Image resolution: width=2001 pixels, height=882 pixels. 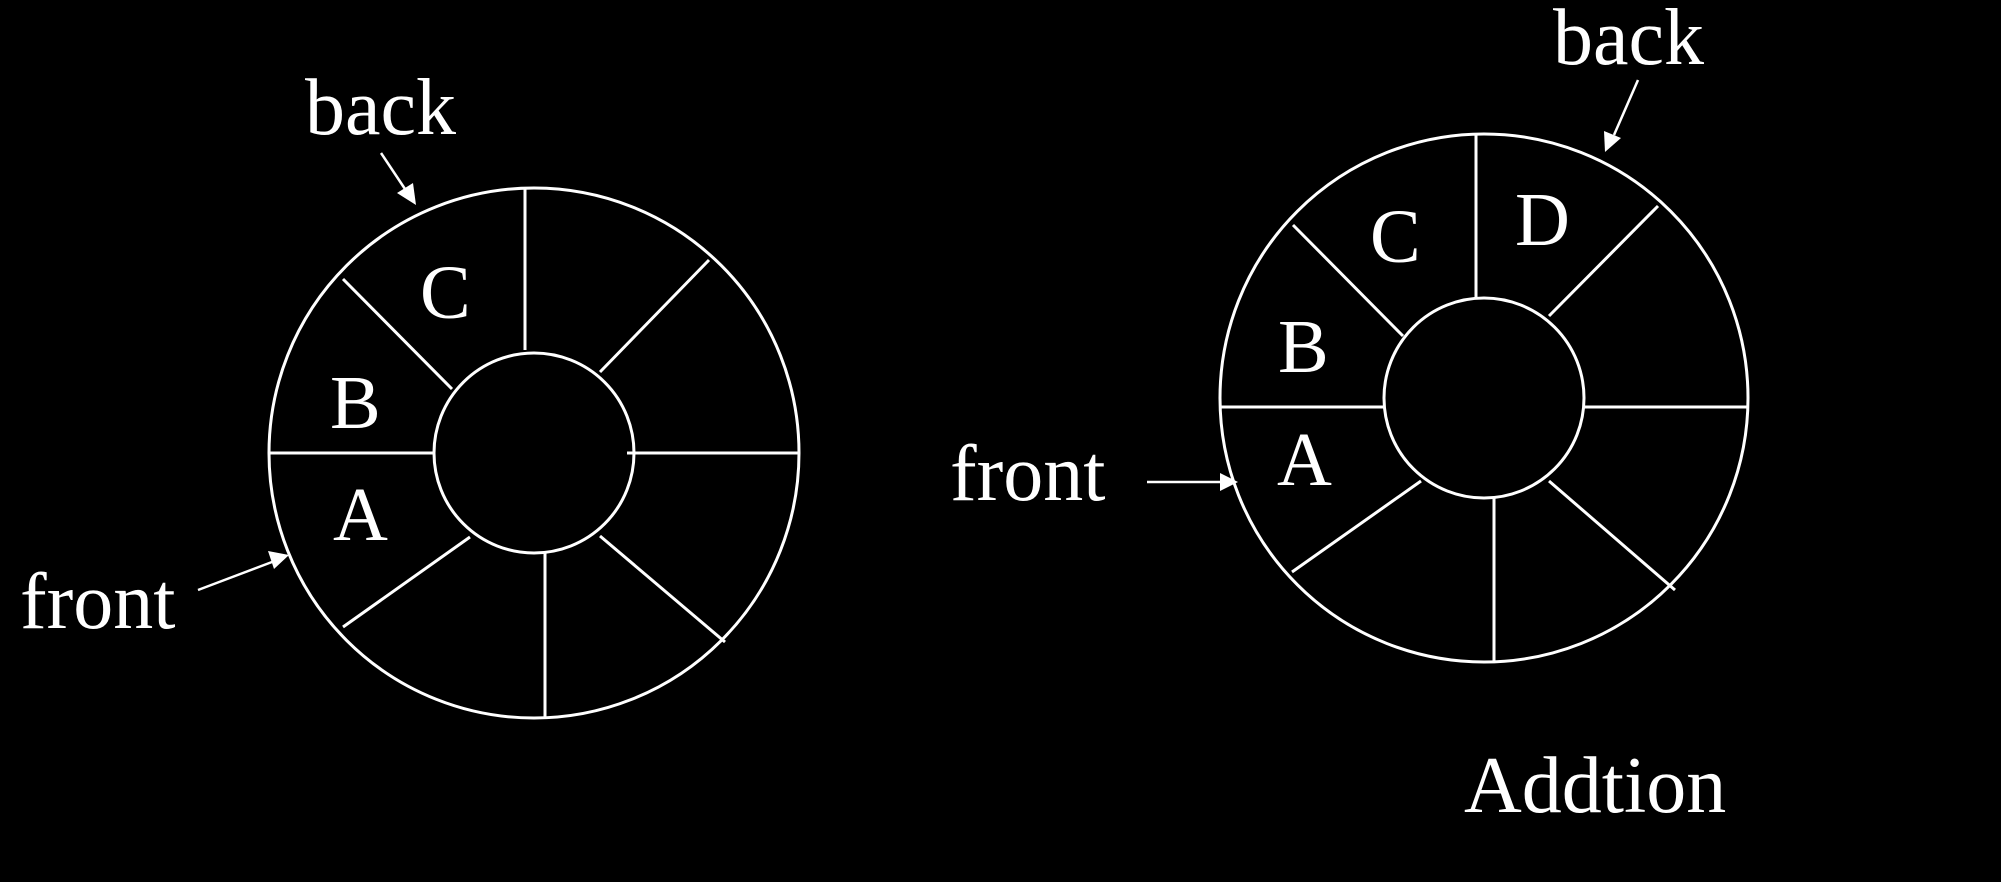 I want to click on addition-caption: Addtion, so click(x=1595, y=786).